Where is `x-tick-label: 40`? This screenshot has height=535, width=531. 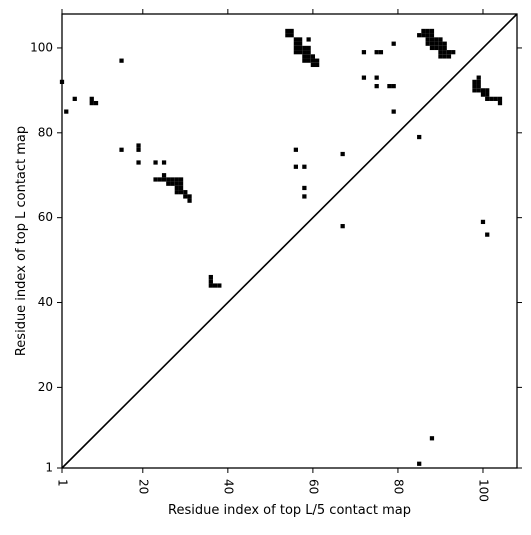
x-tick-label: 40 is located at coordinates (228, 486).